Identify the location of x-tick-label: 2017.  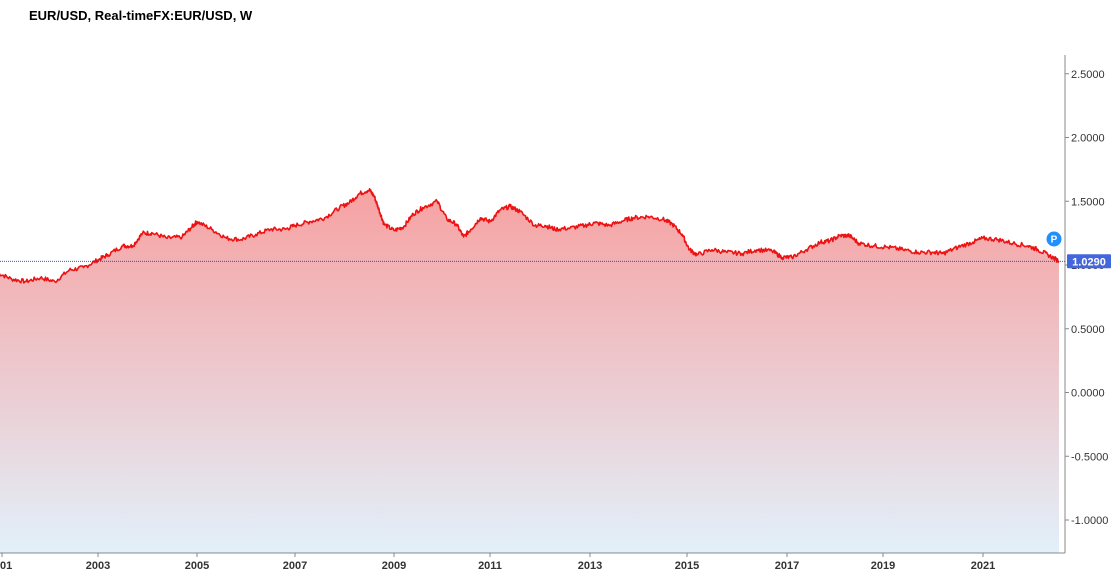
(787, 566).